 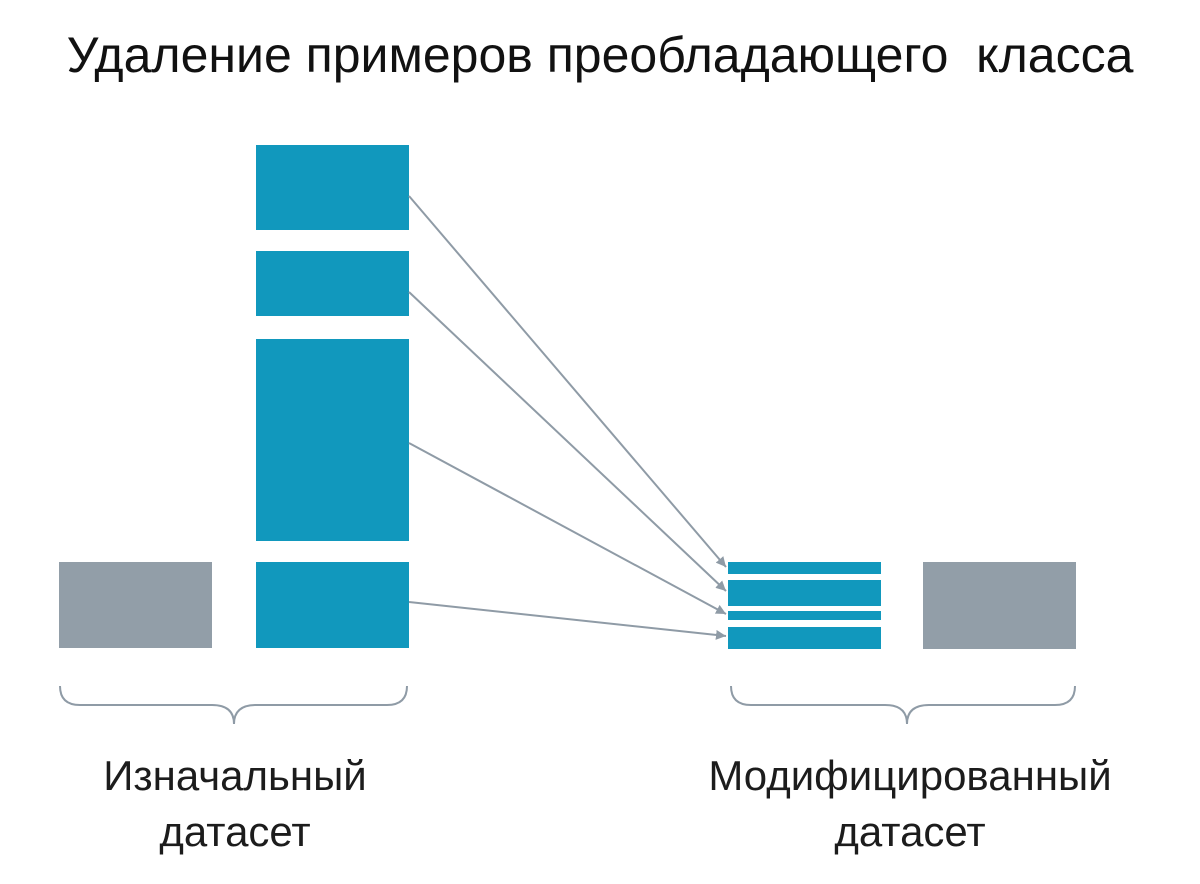 What do you see at coordinates (910, 831) in the screenshot?
I see `modified-label-line-2: датасет` at bounding box center [910, 831].